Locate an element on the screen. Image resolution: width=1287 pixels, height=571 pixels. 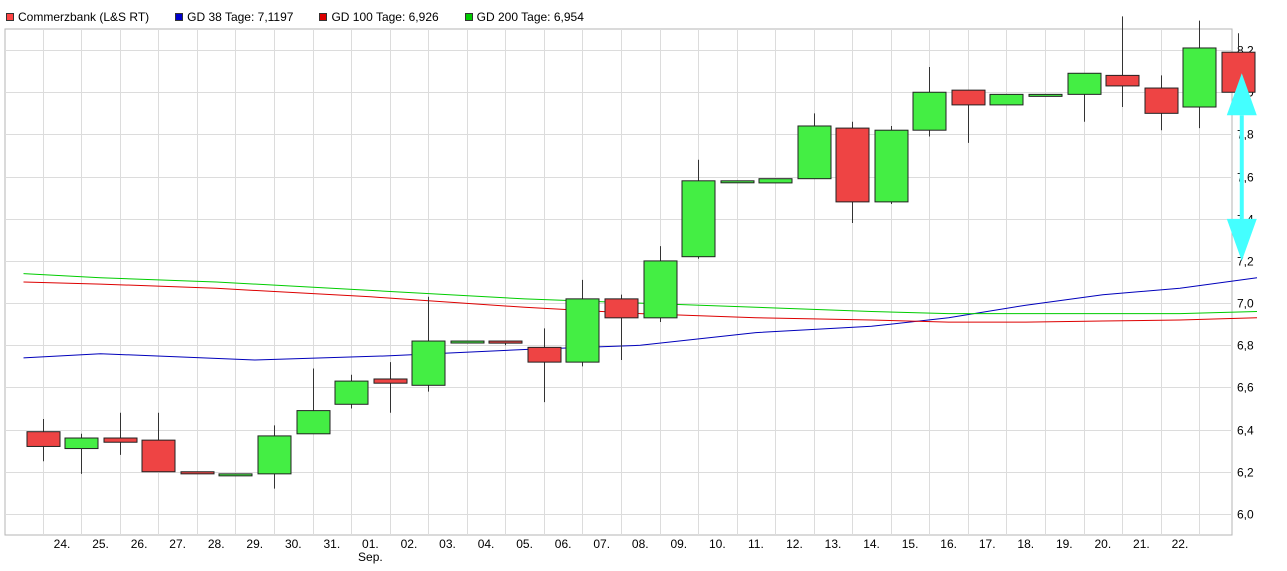
legend-item-gd38: GD 38 Tage: 7,1197 is located at coordinates (234, 17).